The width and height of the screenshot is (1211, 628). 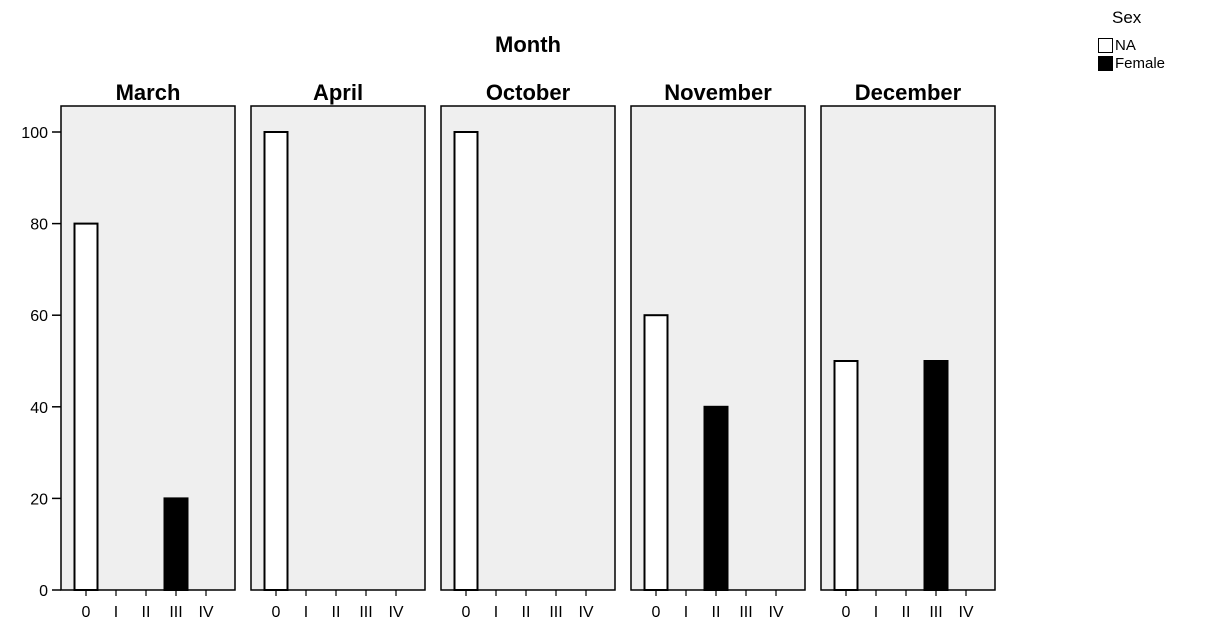 What do you see at coordinates (718, 92) in the screenshot?
I see `panel-header: November` at bounding box center [718, 92].